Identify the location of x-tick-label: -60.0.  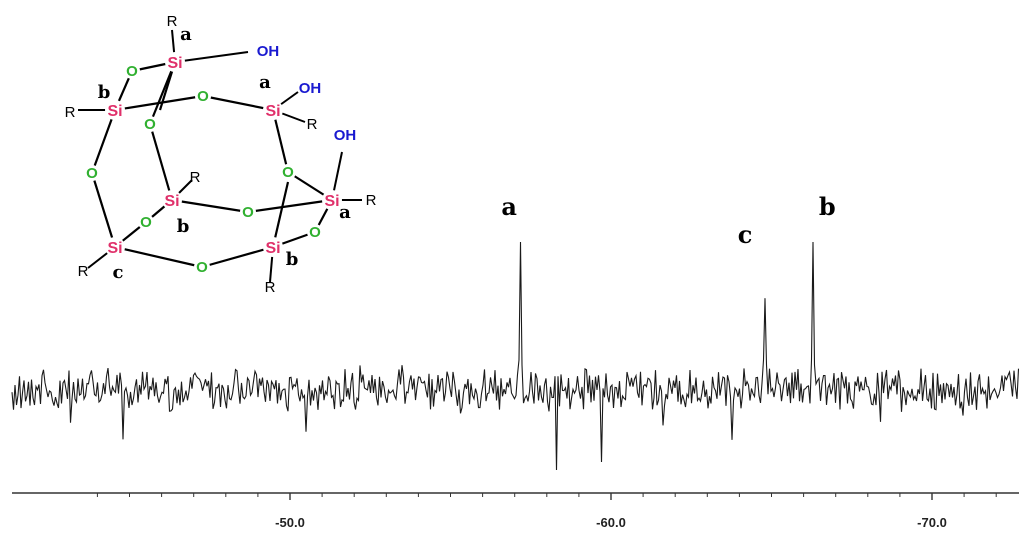
(611, 522).